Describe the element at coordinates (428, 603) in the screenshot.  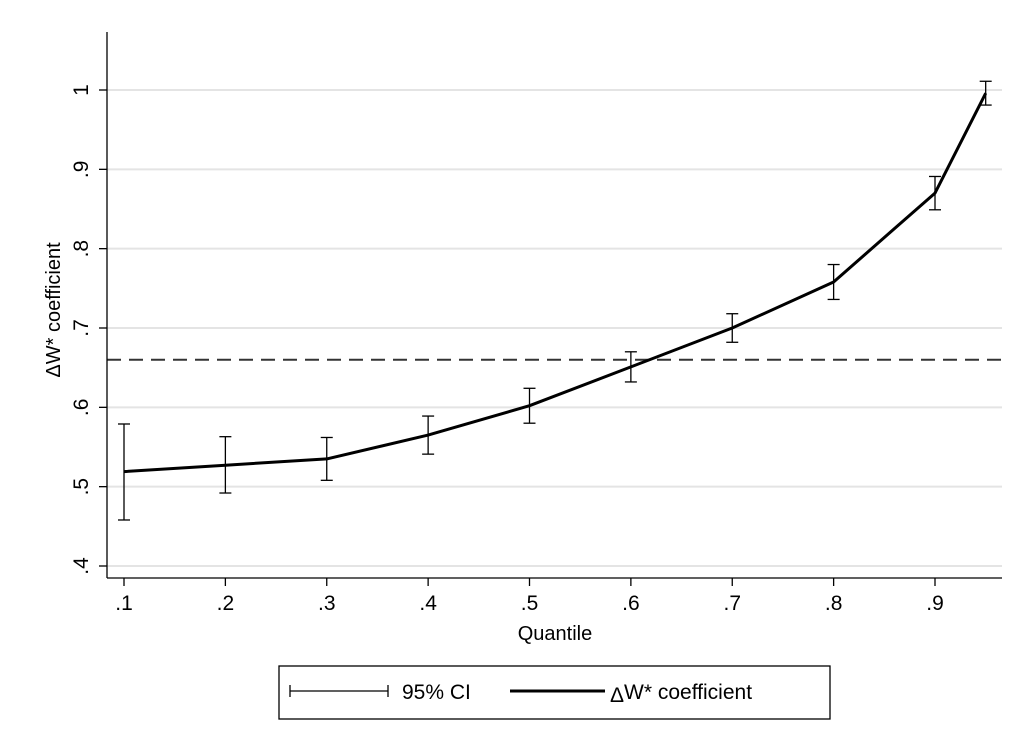
I see `x-tick-label-3: .4` at that location.